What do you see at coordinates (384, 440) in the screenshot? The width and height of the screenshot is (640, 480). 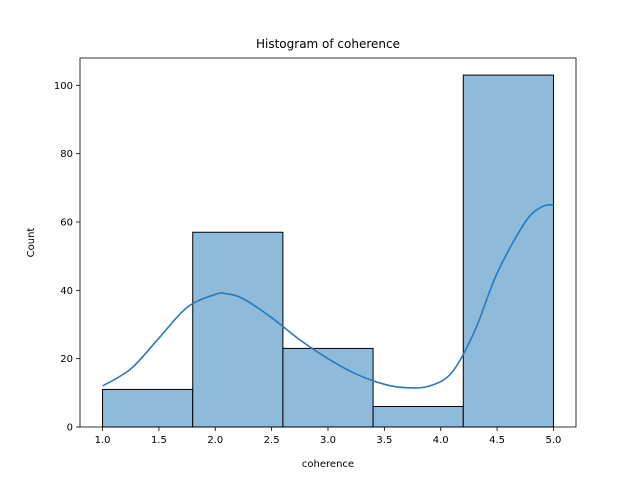 I see `x-tick-label: 3.5` at bounding box center [384, 440].